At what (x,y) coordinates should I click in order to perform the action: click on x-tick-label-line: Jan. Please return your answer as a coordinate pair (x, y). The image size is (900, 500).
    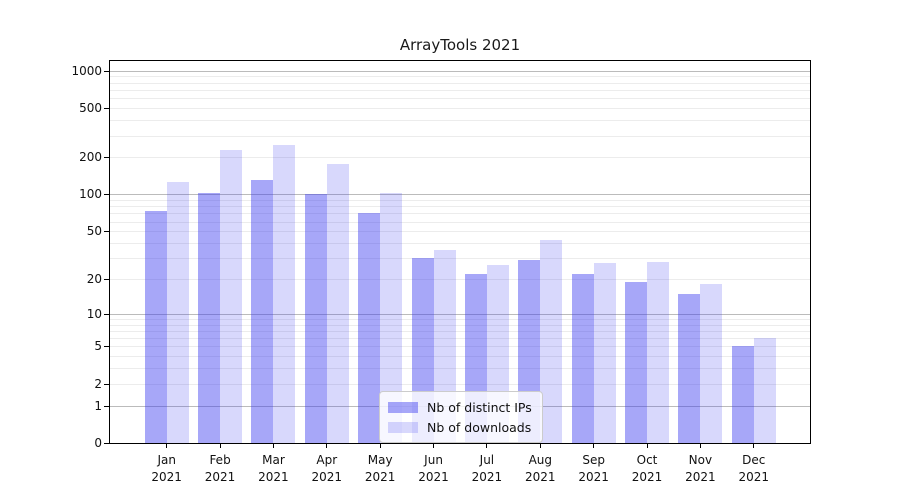
    Looking at the image, I should click on (166, 460).